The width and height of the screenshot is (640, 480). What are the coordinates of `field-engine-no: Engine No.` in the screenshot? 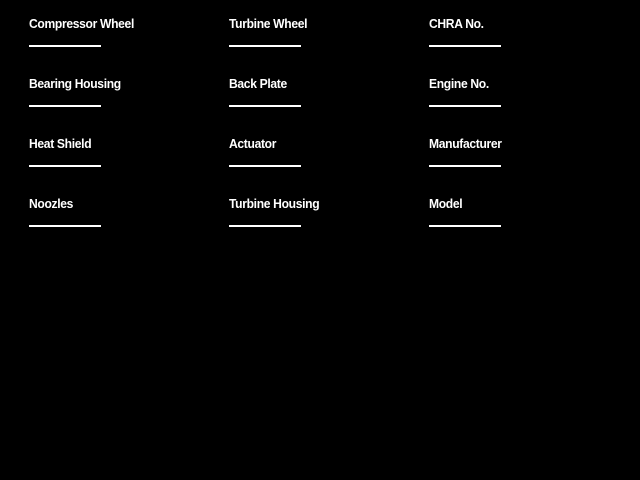 It's located at (514, 91).